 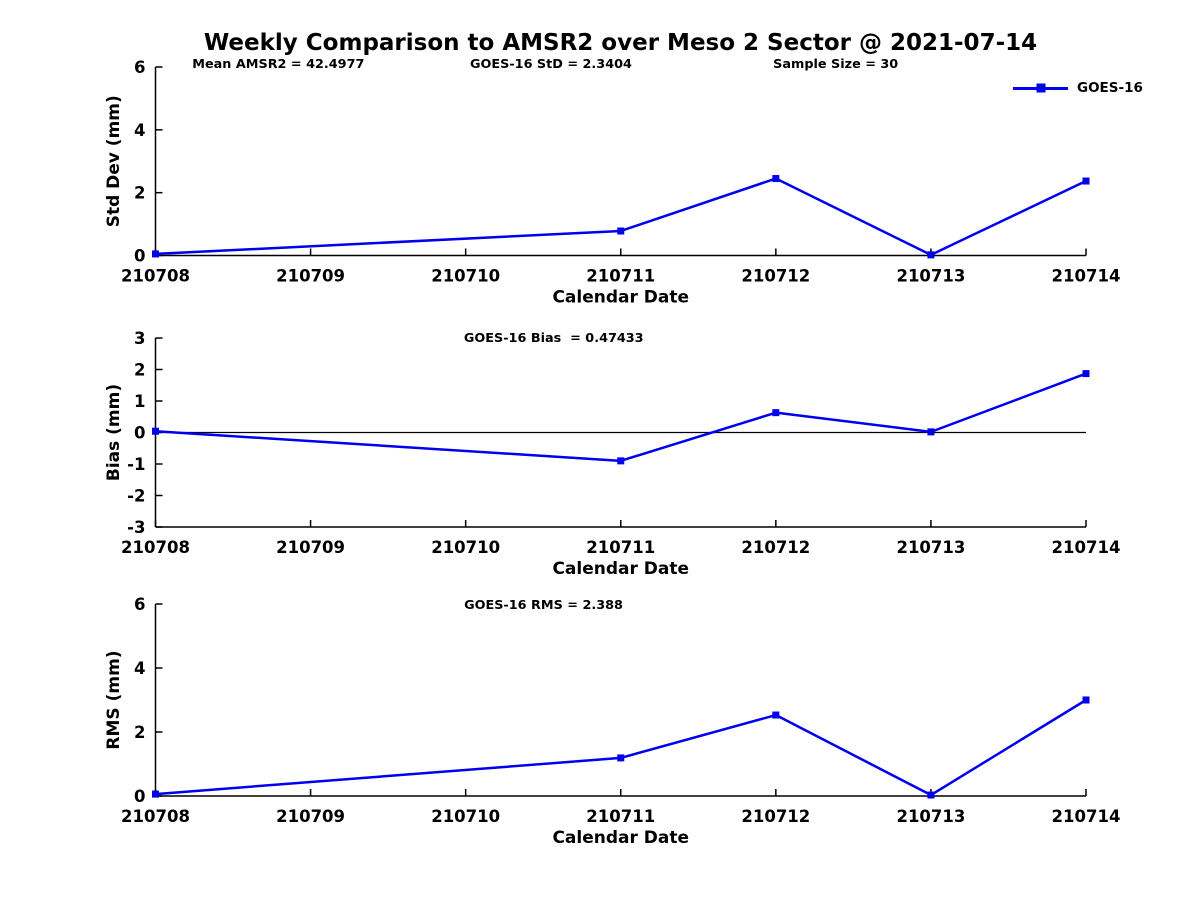 I want to click on legend-square-marker-icon, so click(x=1040, y=88).